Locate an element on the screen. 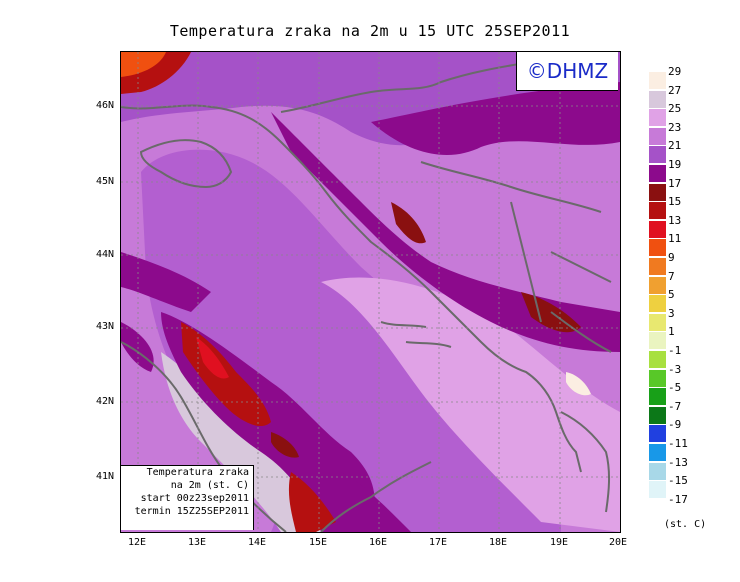 This screenshot has height=582, width=740. legend-label: 27 is located at coordinates (675, 90).